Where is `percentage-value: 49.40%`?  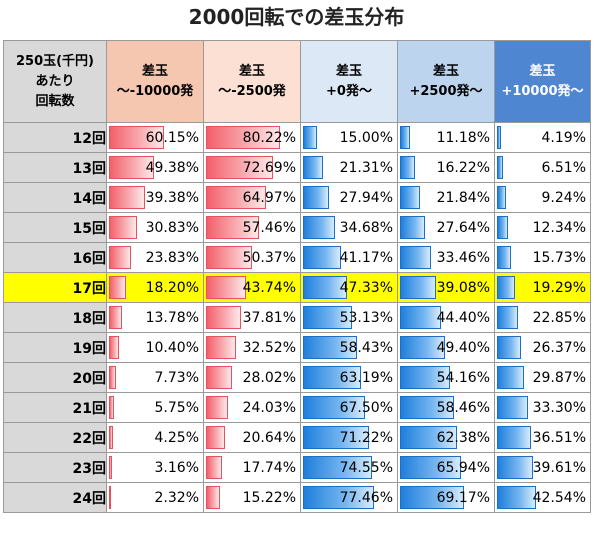 percentage-value: 49.40% is located at coordinates (463, 348).